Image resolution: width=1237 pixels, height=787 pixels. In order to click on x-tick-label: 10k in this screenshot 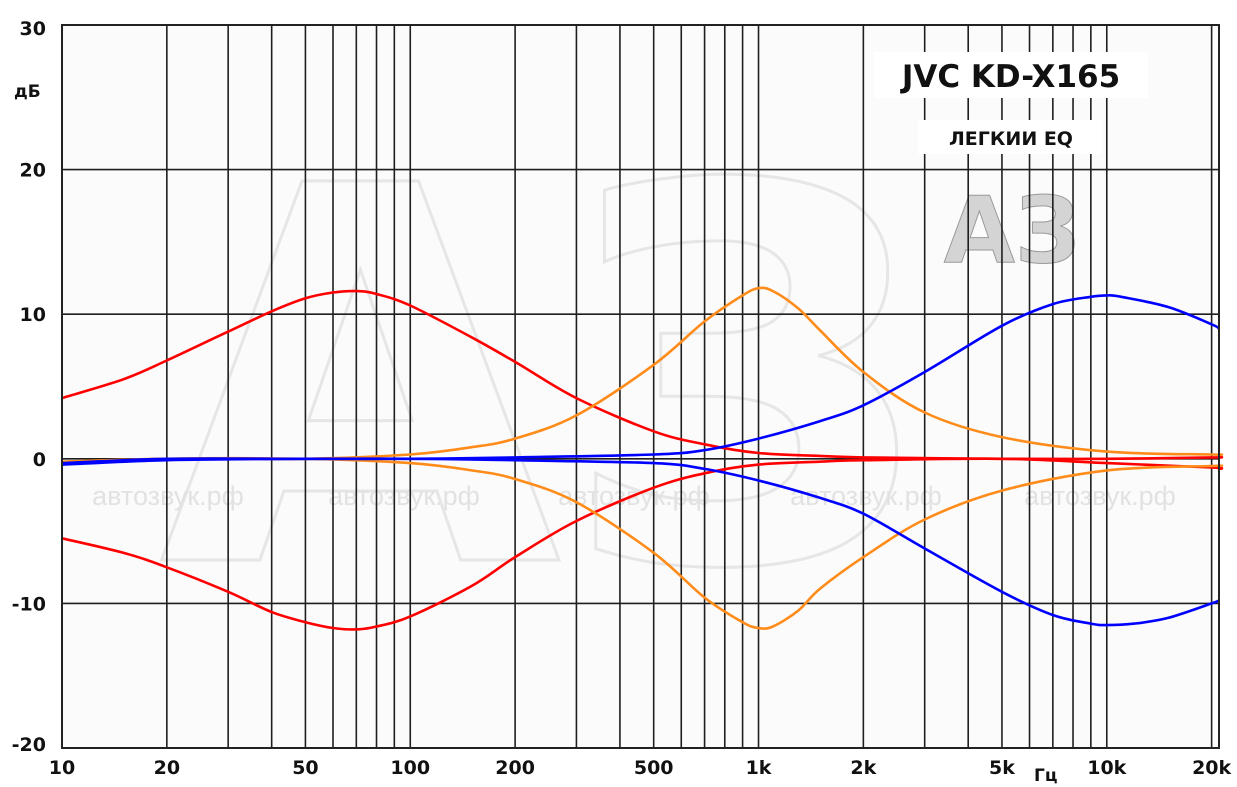, I will do `click(1106, 768)`.